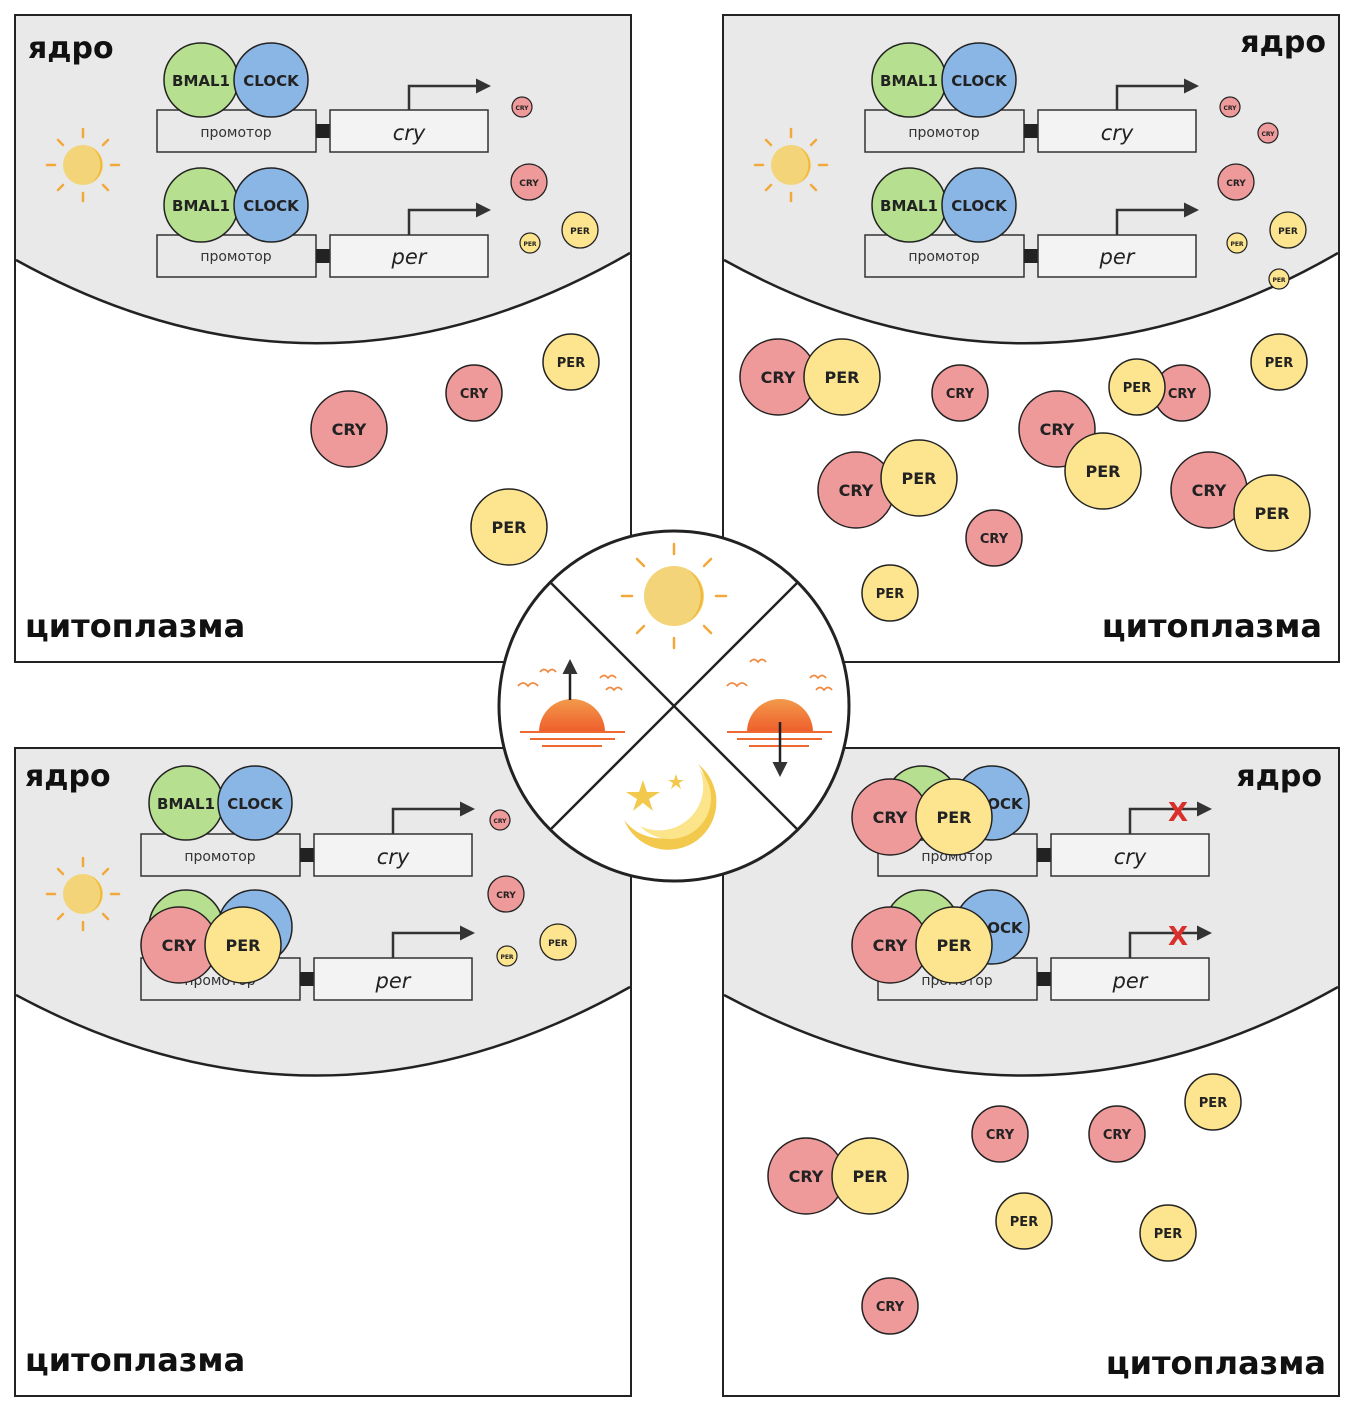 Image resolution: width=1352 pixels, height=1412 pixels. Describe the element at coordinates (1005, 804) in the screenshot. I see `svg-text: OCK` at that location.